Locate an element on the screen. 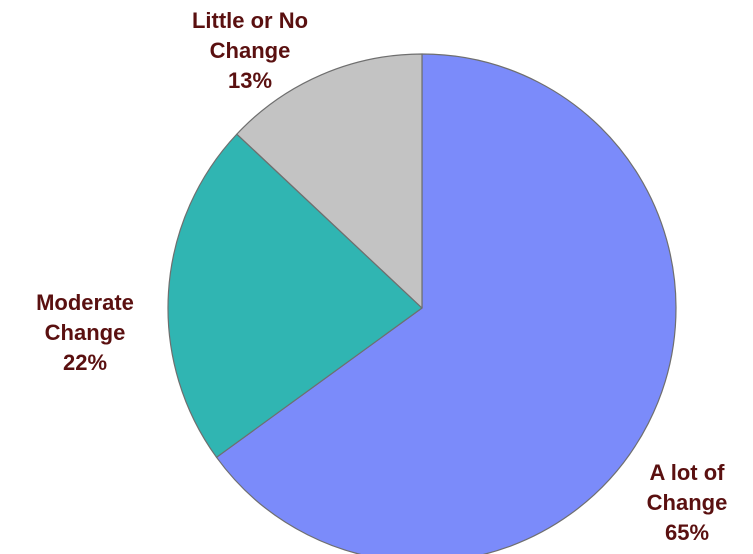 The image size is (753, 554). slice-percent: 22% is located at coordinates (85, 362).